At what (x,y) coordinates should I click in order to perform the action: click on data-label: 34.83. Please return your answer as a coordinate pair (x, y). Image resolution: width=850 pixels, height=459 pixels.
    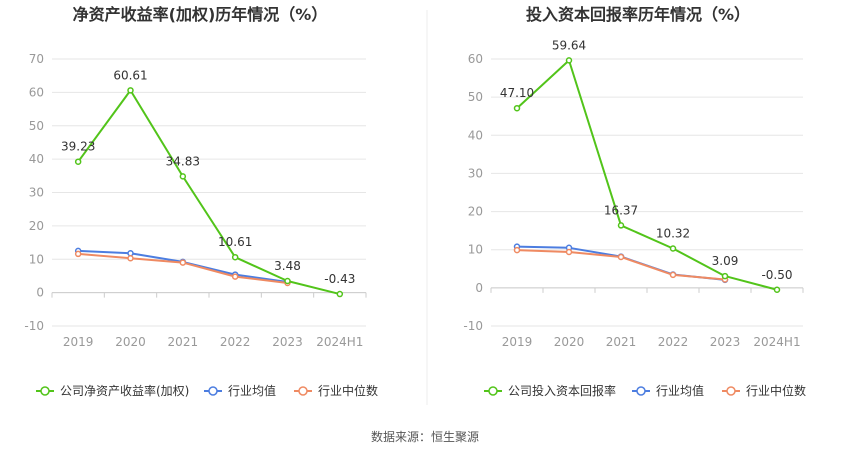
    Looking at the image, I should click on (183, 161).